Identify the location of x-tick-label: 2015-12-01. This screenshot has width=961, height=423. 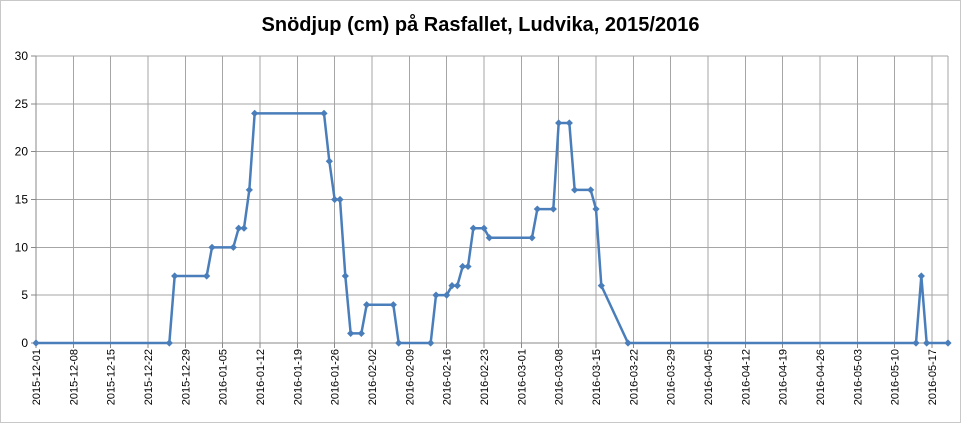
(37, 377).